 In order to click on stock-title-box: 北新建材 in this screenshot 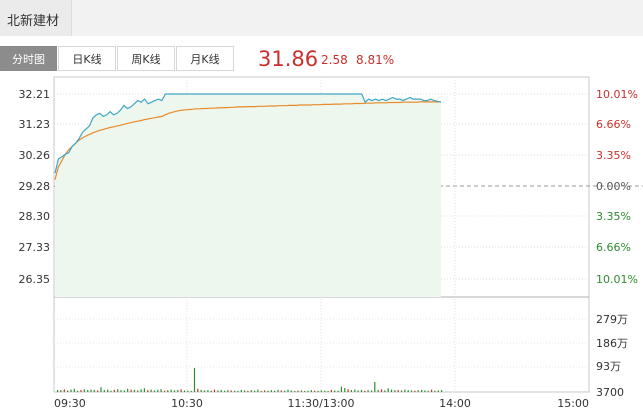, I will do `click(36, 18)`.